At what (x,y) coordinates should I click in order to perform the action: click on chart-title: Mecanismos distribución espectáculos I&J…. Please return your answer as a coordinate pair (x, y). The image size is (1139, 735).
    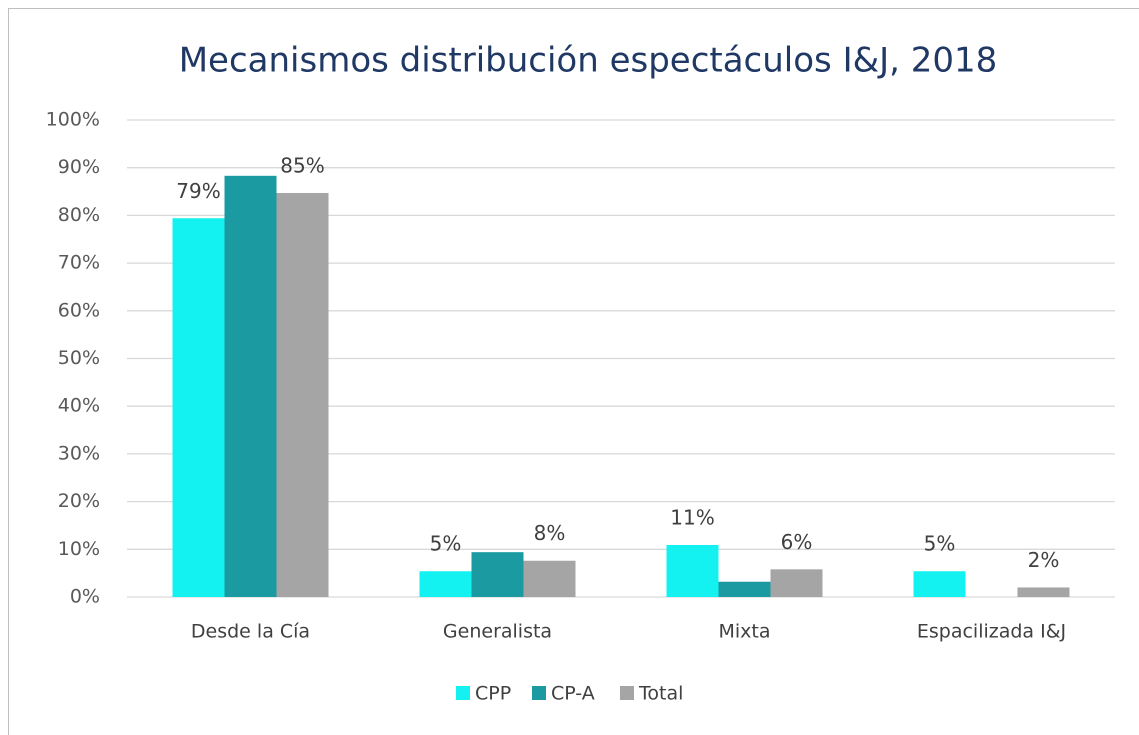
    Looking at the image, I should click on (588, 61).